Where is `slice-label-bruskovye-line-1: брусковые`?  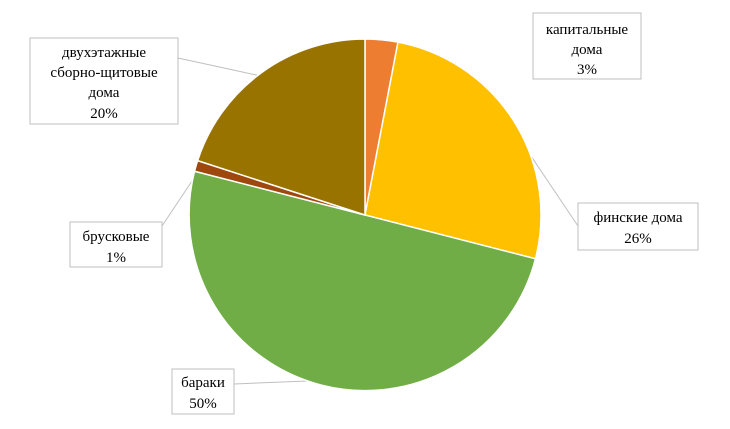
slice-label-bruskovye-line-1: брусковые is located at coordinates (116, 237).